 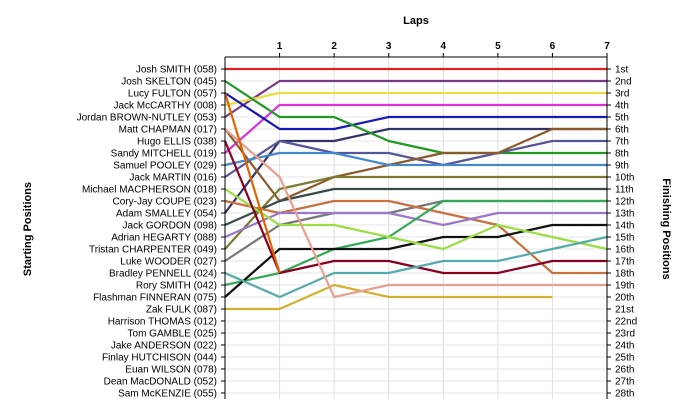 What do you see at coordinates (280, 46) in the screenshot?
I see `lap-tick-label: 1` at bounding box center [280, 46].